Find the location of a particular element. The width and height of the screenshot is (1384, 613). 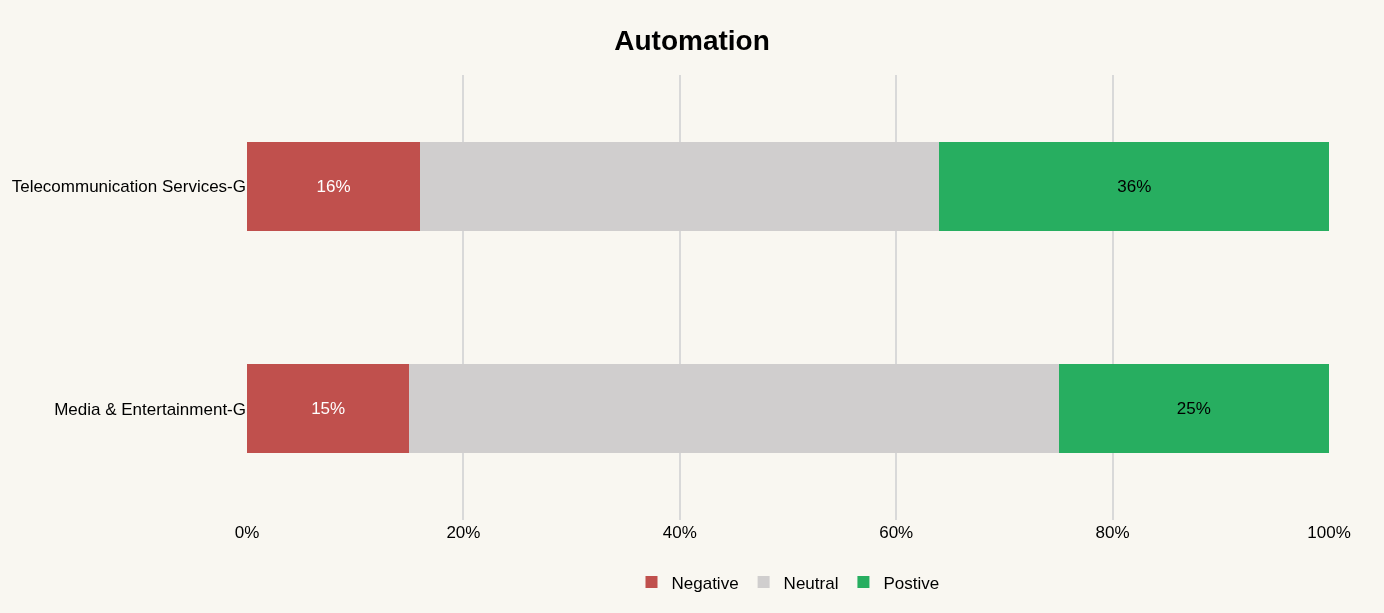

chart-title: Automation is located at coordinates (692, 41).